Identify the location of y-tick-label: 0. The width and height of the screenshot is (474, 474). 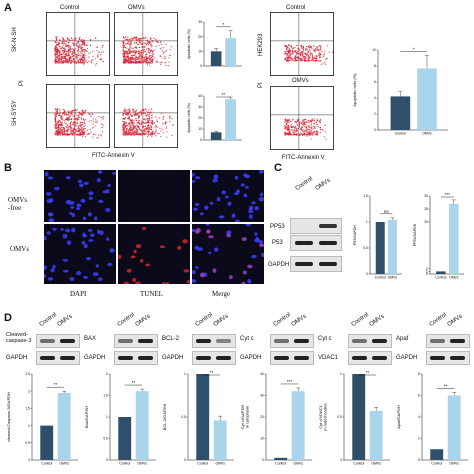
(201, 140).